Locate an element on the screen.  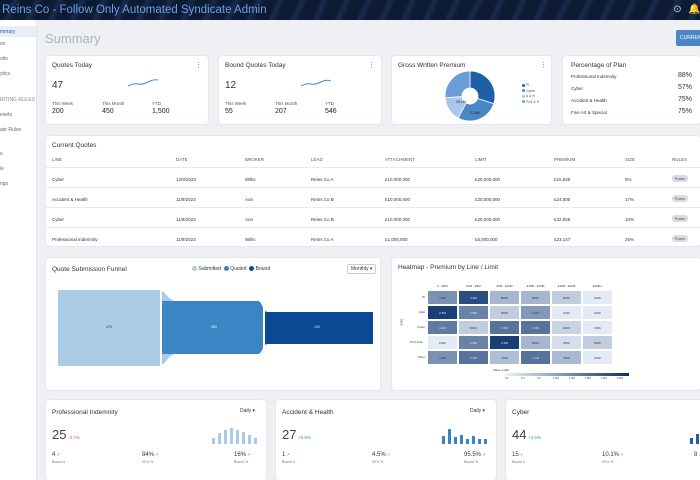
heatmap-cell: 1.7M is located at coordinates (535, 327).